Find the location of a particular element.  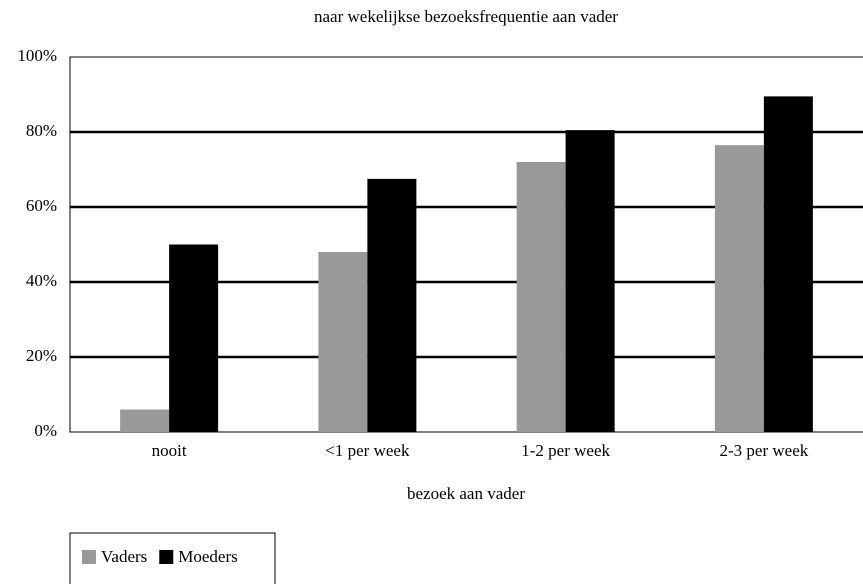

y-tick-label: 40% is located at coordinates (41, 280).